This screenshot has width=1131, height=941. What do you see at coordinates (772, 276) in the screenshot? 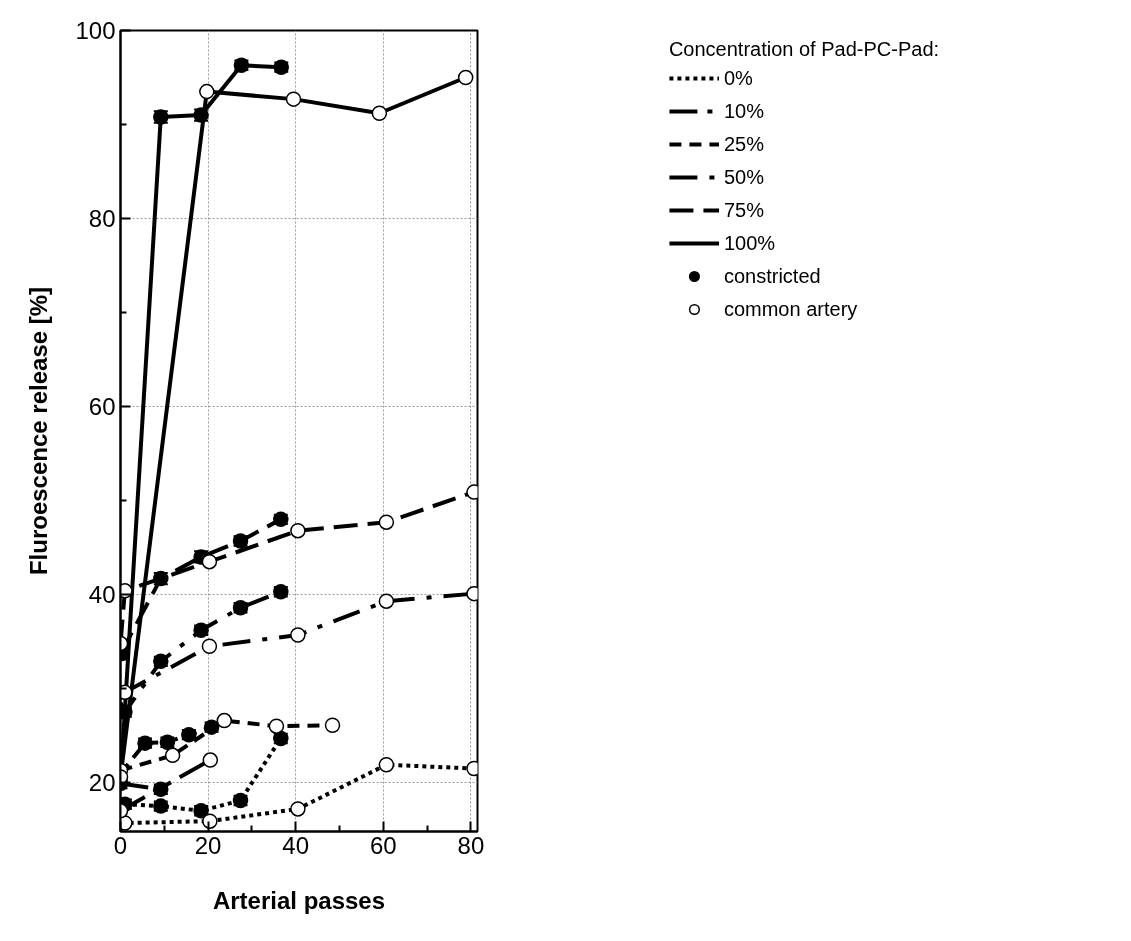
I see `legend-label: constricted` at bounding box center [772, 276].